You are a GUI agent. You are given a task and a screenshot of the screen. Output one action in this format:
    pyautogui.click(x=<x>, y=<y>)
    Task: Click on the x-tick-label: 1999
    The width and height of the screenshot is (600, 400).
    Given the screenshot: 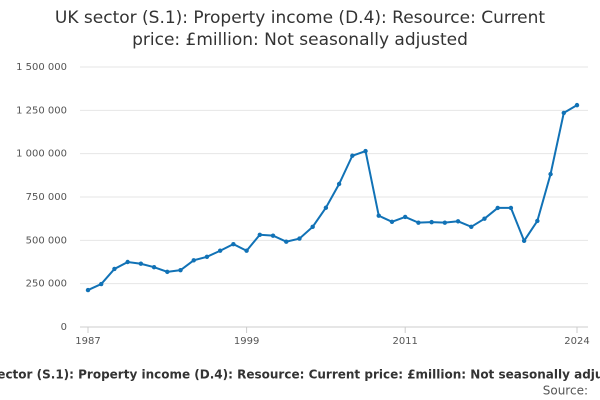 What is the action you would take?
    pyautogui.click(x=246, y=341)
    